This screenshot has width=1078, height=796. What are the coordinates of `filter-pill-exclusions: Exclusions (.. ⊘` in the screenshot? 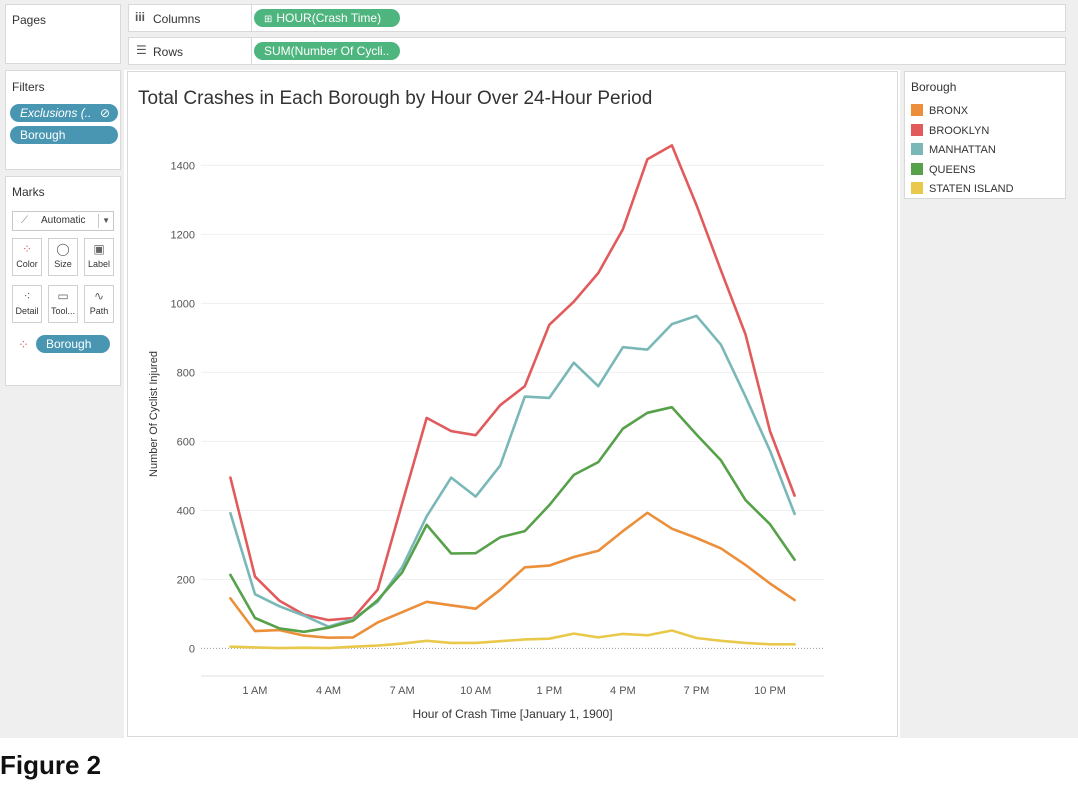 It's located at (64, 113).